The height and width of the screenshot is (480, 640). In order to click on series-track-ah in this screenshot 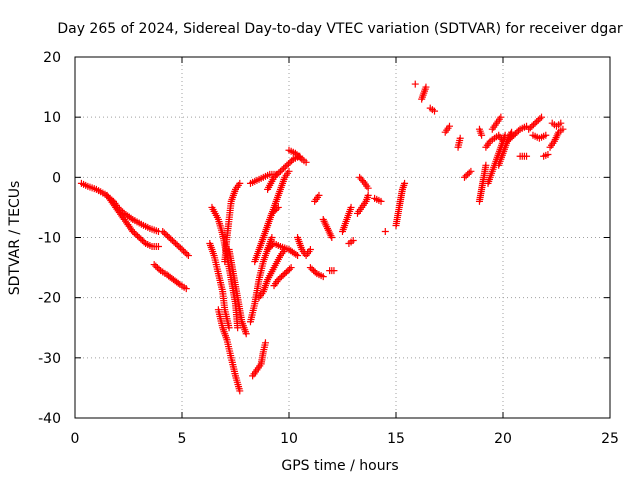, I will do `click(432, 109)`.